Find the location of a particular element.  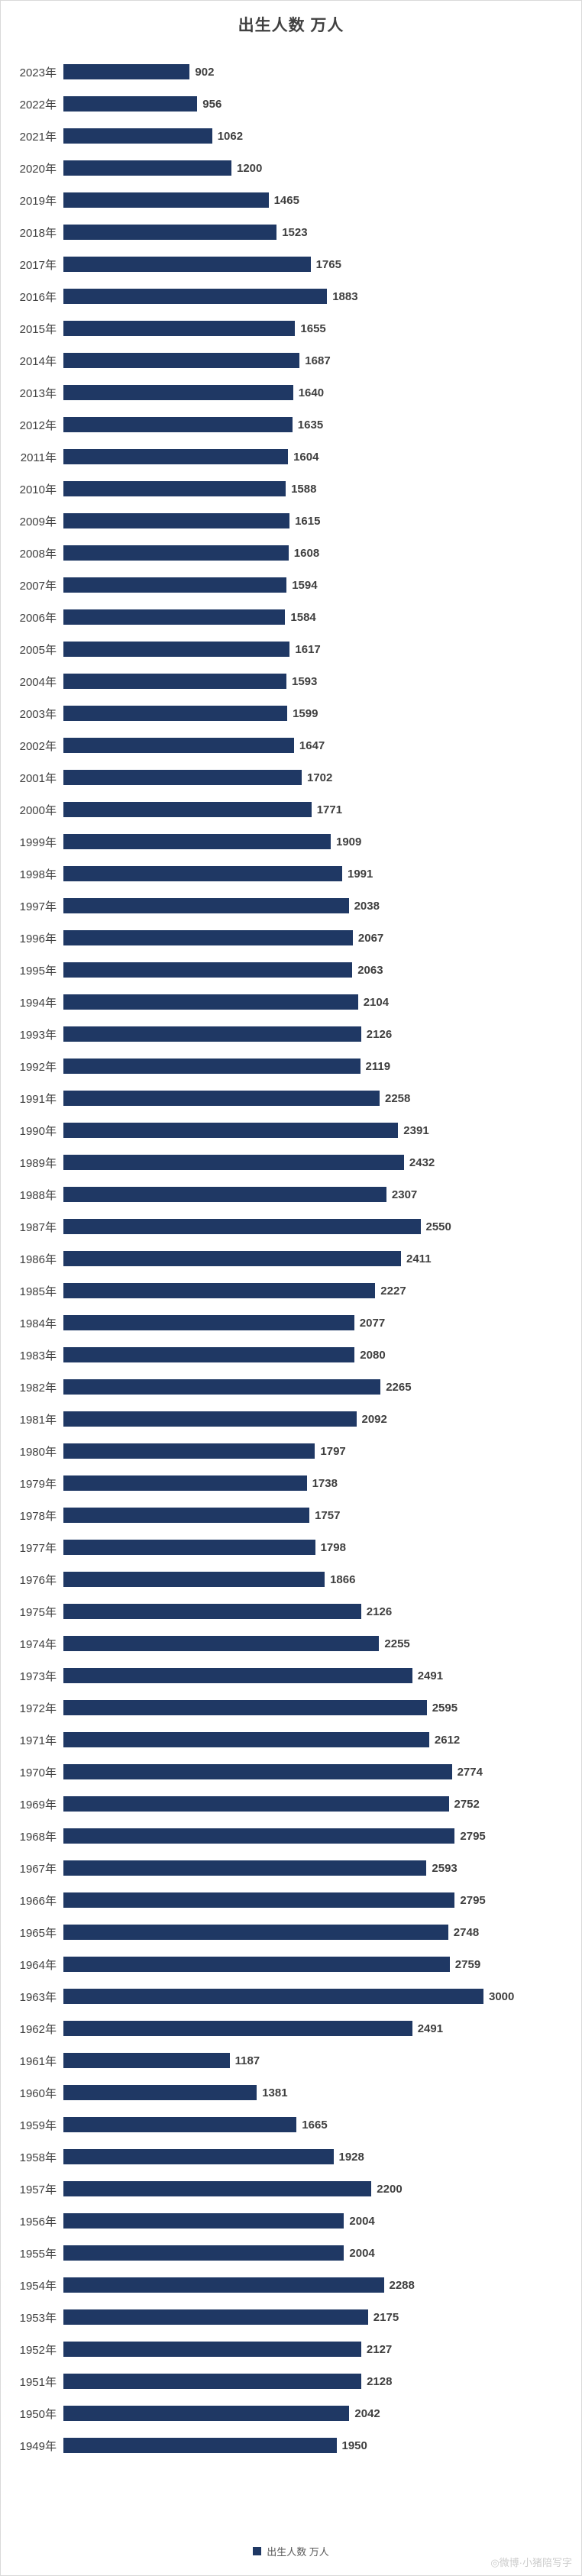

value-label: 2126 is located at coordinates (379, 1034).